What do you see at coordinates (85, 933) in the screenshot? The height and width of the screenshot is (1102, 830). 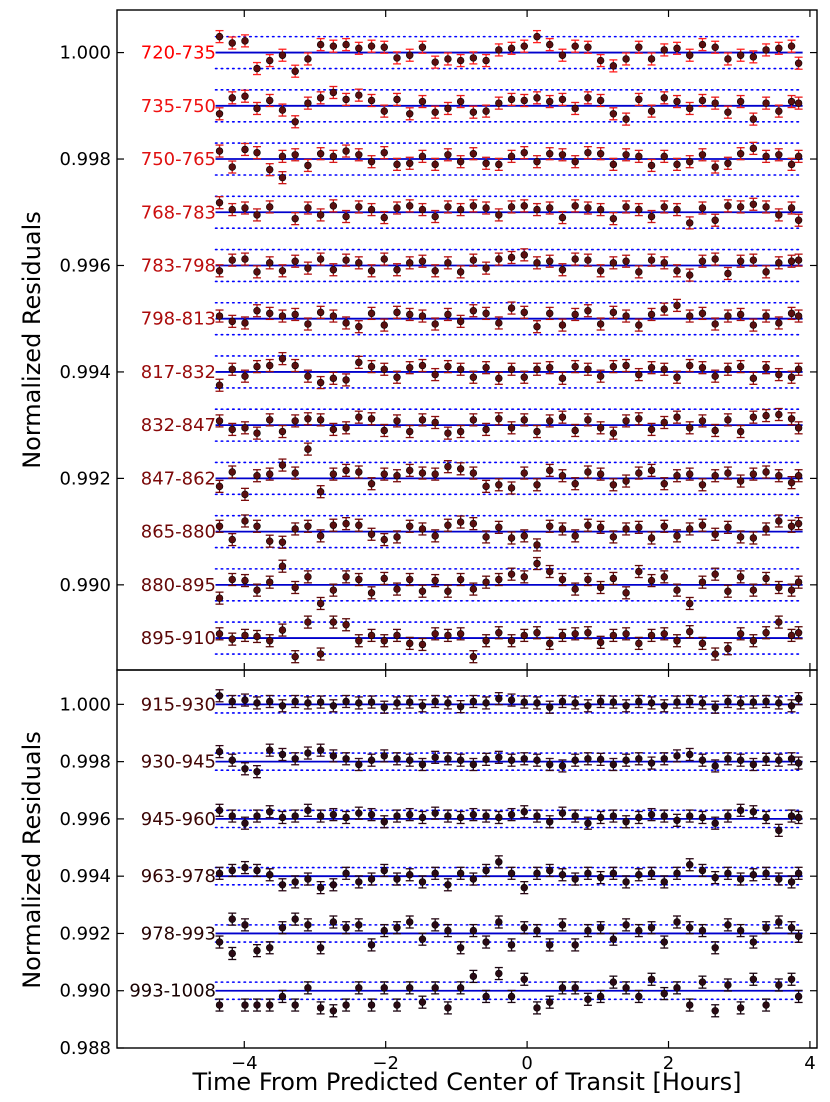 I see `y-tick-label: 0.992` at bounding box center [85, 933].